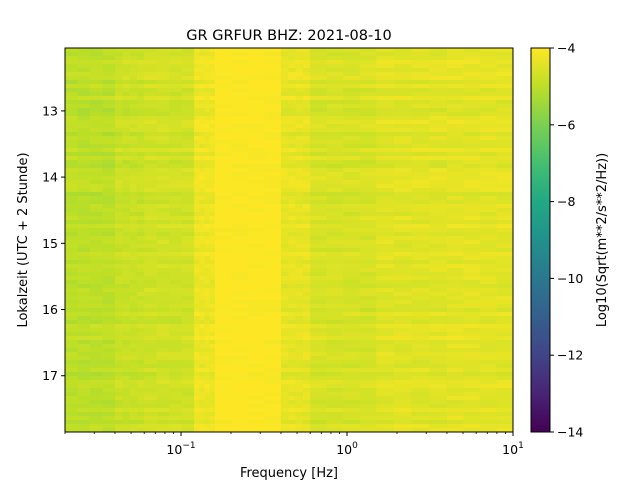  I want to click on colorbar-tick-label: −14, so click(570, 432).